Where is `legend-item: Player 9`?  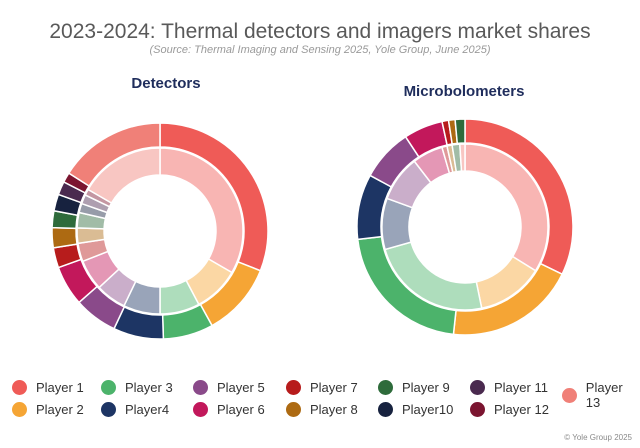
legend-item: Player 9 is located at coordinates (414, 387).